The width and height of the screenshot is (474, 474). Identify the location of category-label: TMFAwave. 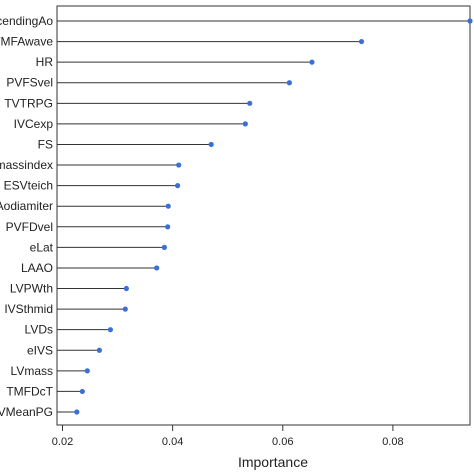
(26, 42).